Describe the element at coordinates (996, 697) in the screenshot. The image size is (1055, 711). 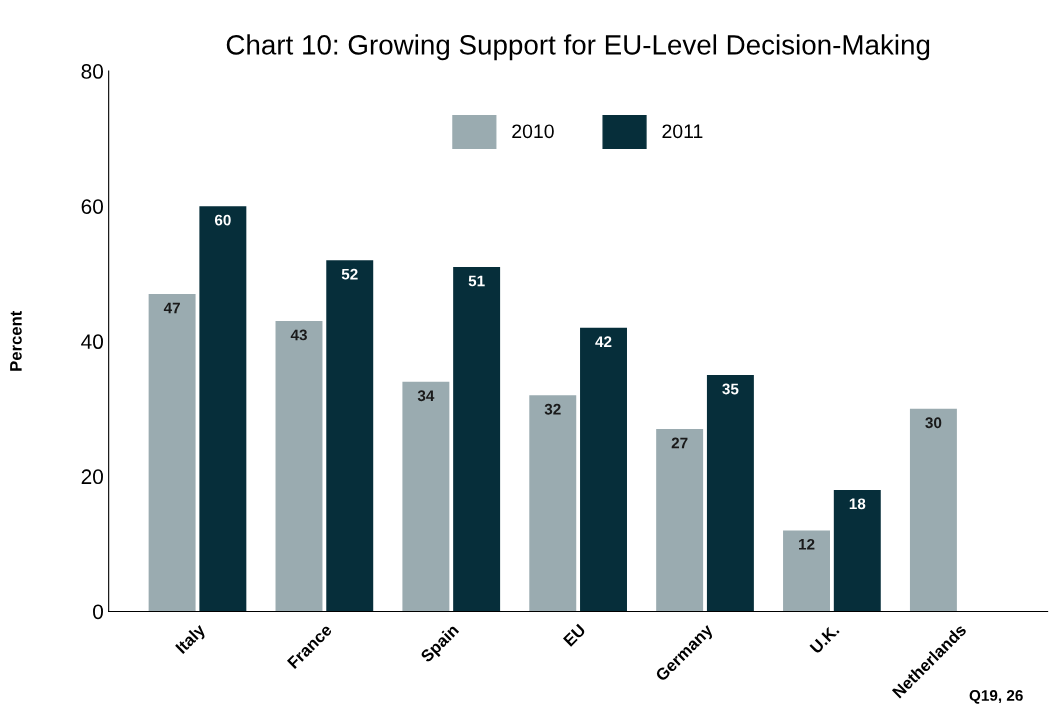
I see `text: Q19, 26` at that location.